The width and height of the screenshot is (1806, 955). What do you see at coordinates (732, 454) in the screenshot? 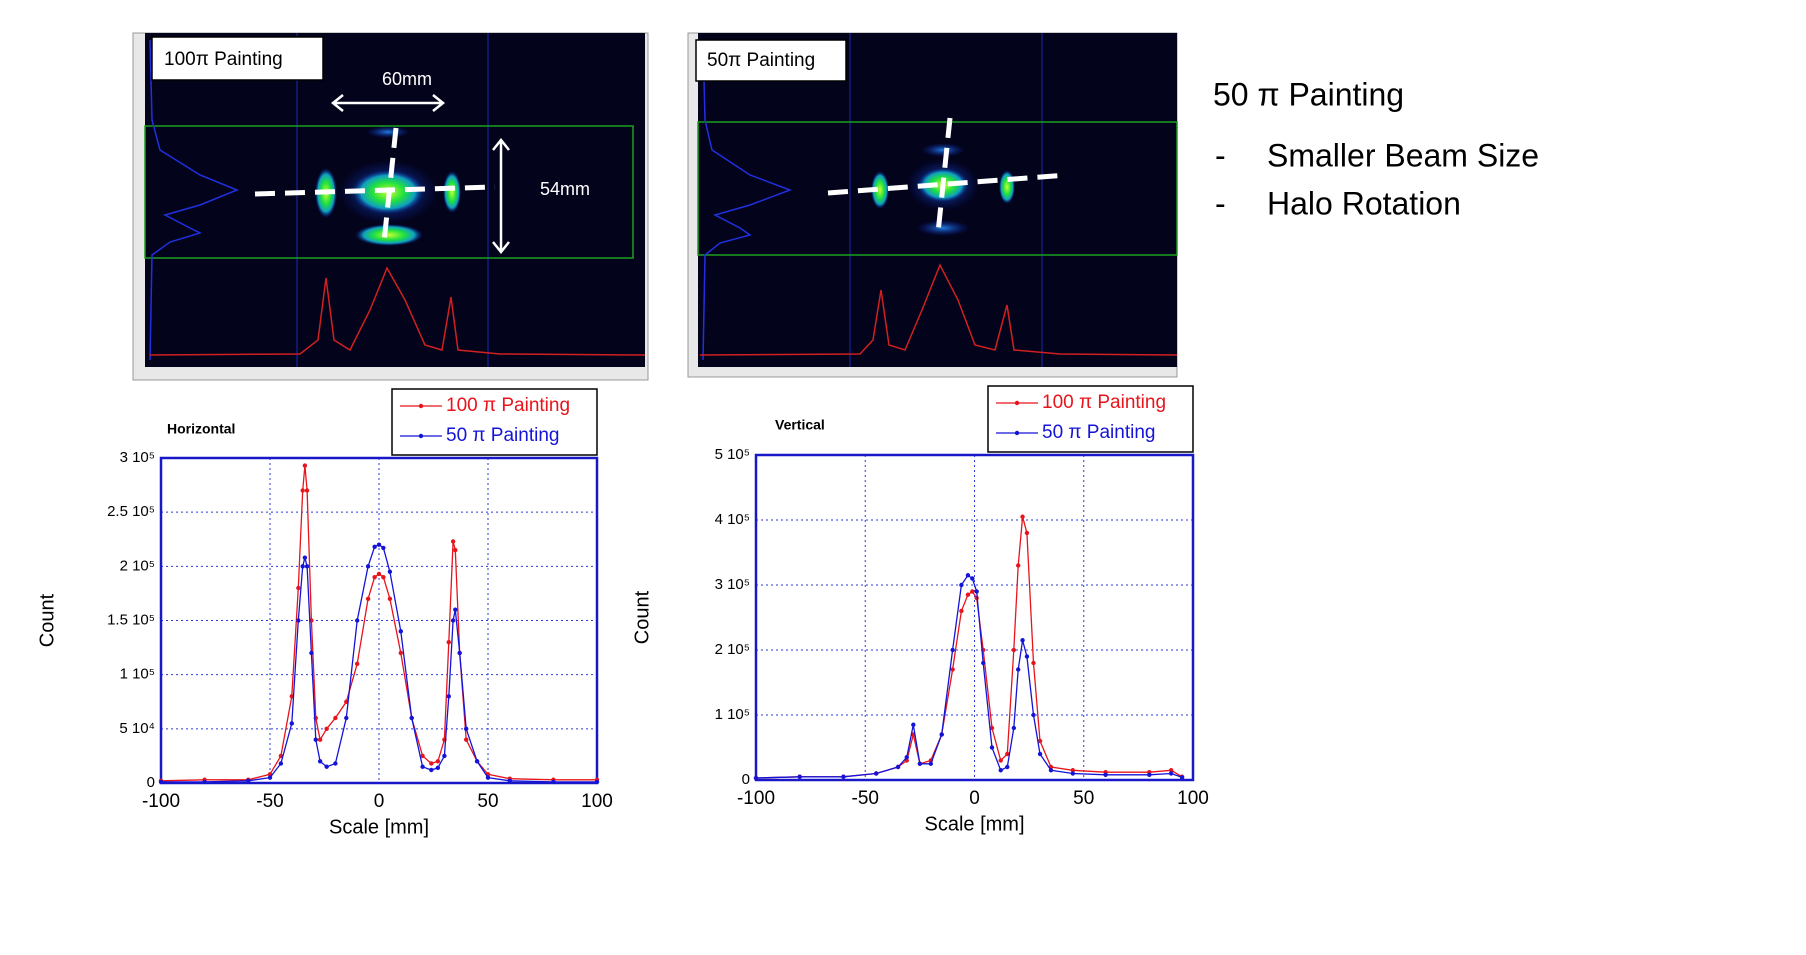
I see `y-tick-label: 5 10⁵` at bounding box center [732, 454].